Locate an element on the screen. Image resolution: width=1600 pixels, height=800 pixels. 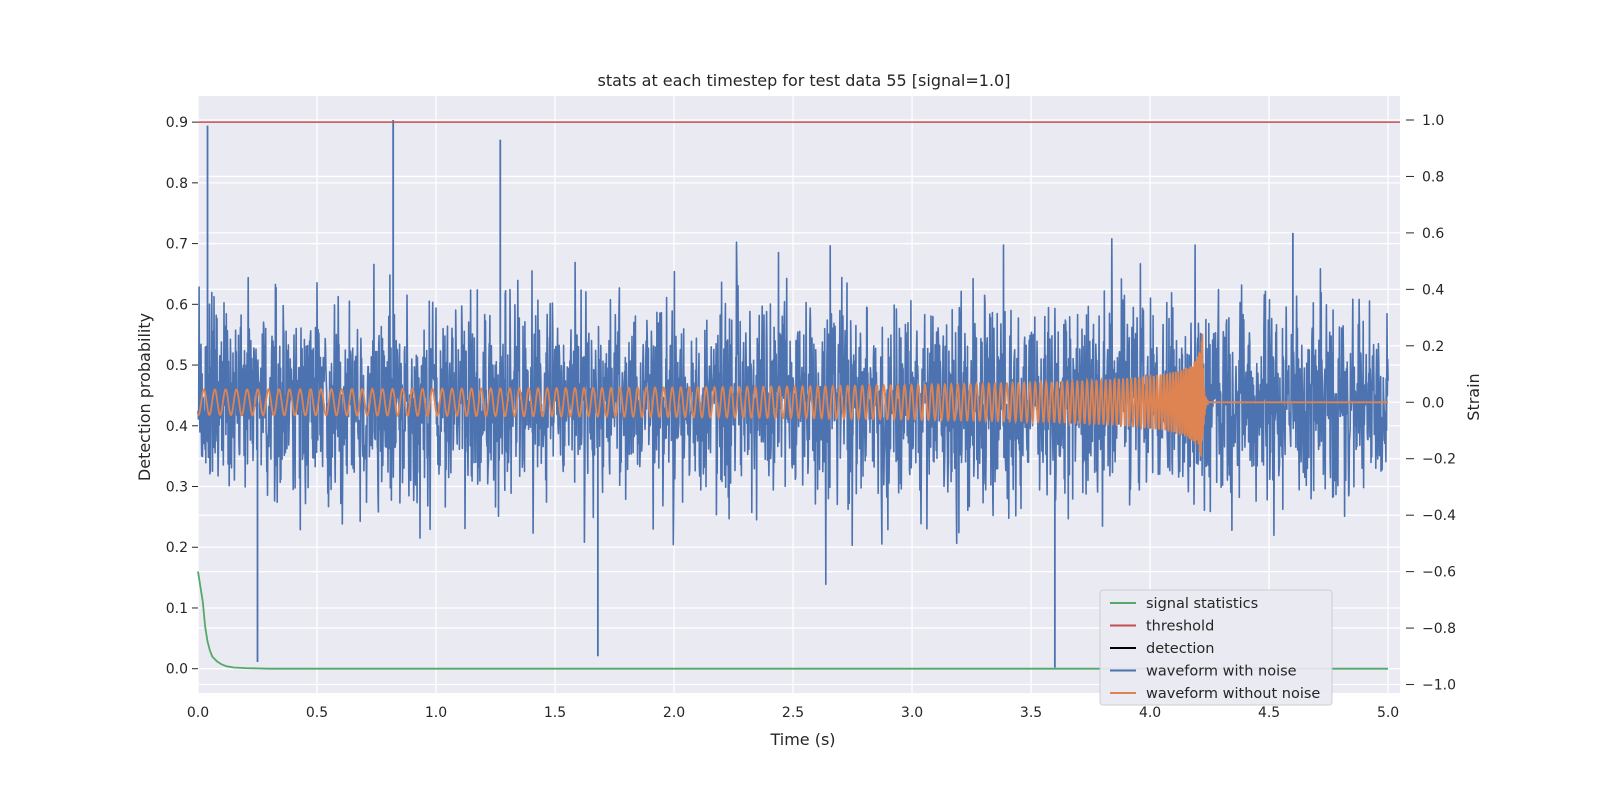
x-tick-labels: 0.0 0.5 1.0 1.5 2.0 2.5 3.0 3.5 4.0 4.5 5.0 is located at coordinates (793, 713).